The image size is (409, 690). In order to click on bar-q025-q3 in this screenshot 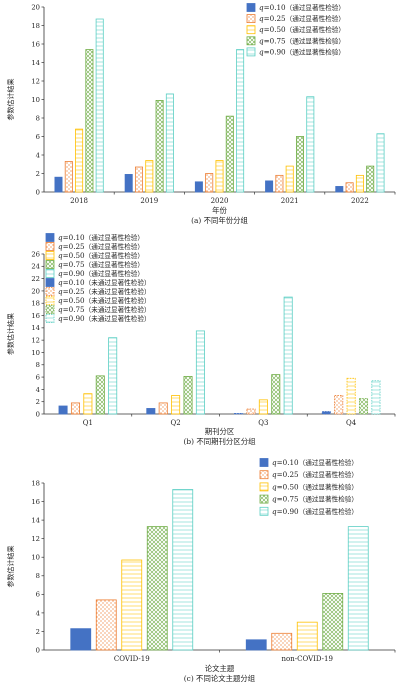, I will do `click(251, 411)`.